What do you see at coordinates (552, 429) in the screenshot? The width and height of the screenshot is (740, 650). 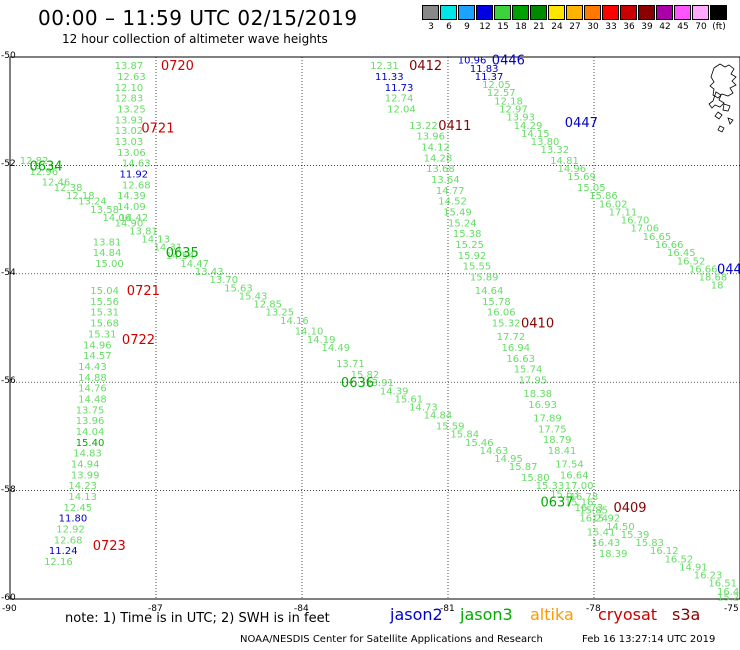 I see `swh-value-s3a: 17.75` at bounding box center [552, 429].